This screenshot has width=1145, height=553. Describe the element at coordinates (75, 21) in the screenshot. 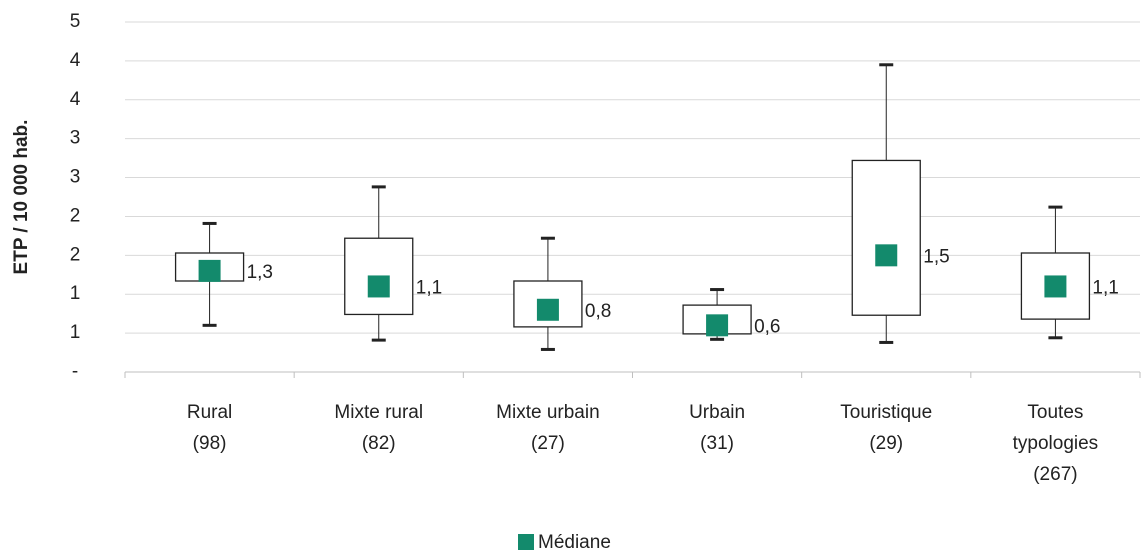

I see `y-tick-label: 5` at that location.